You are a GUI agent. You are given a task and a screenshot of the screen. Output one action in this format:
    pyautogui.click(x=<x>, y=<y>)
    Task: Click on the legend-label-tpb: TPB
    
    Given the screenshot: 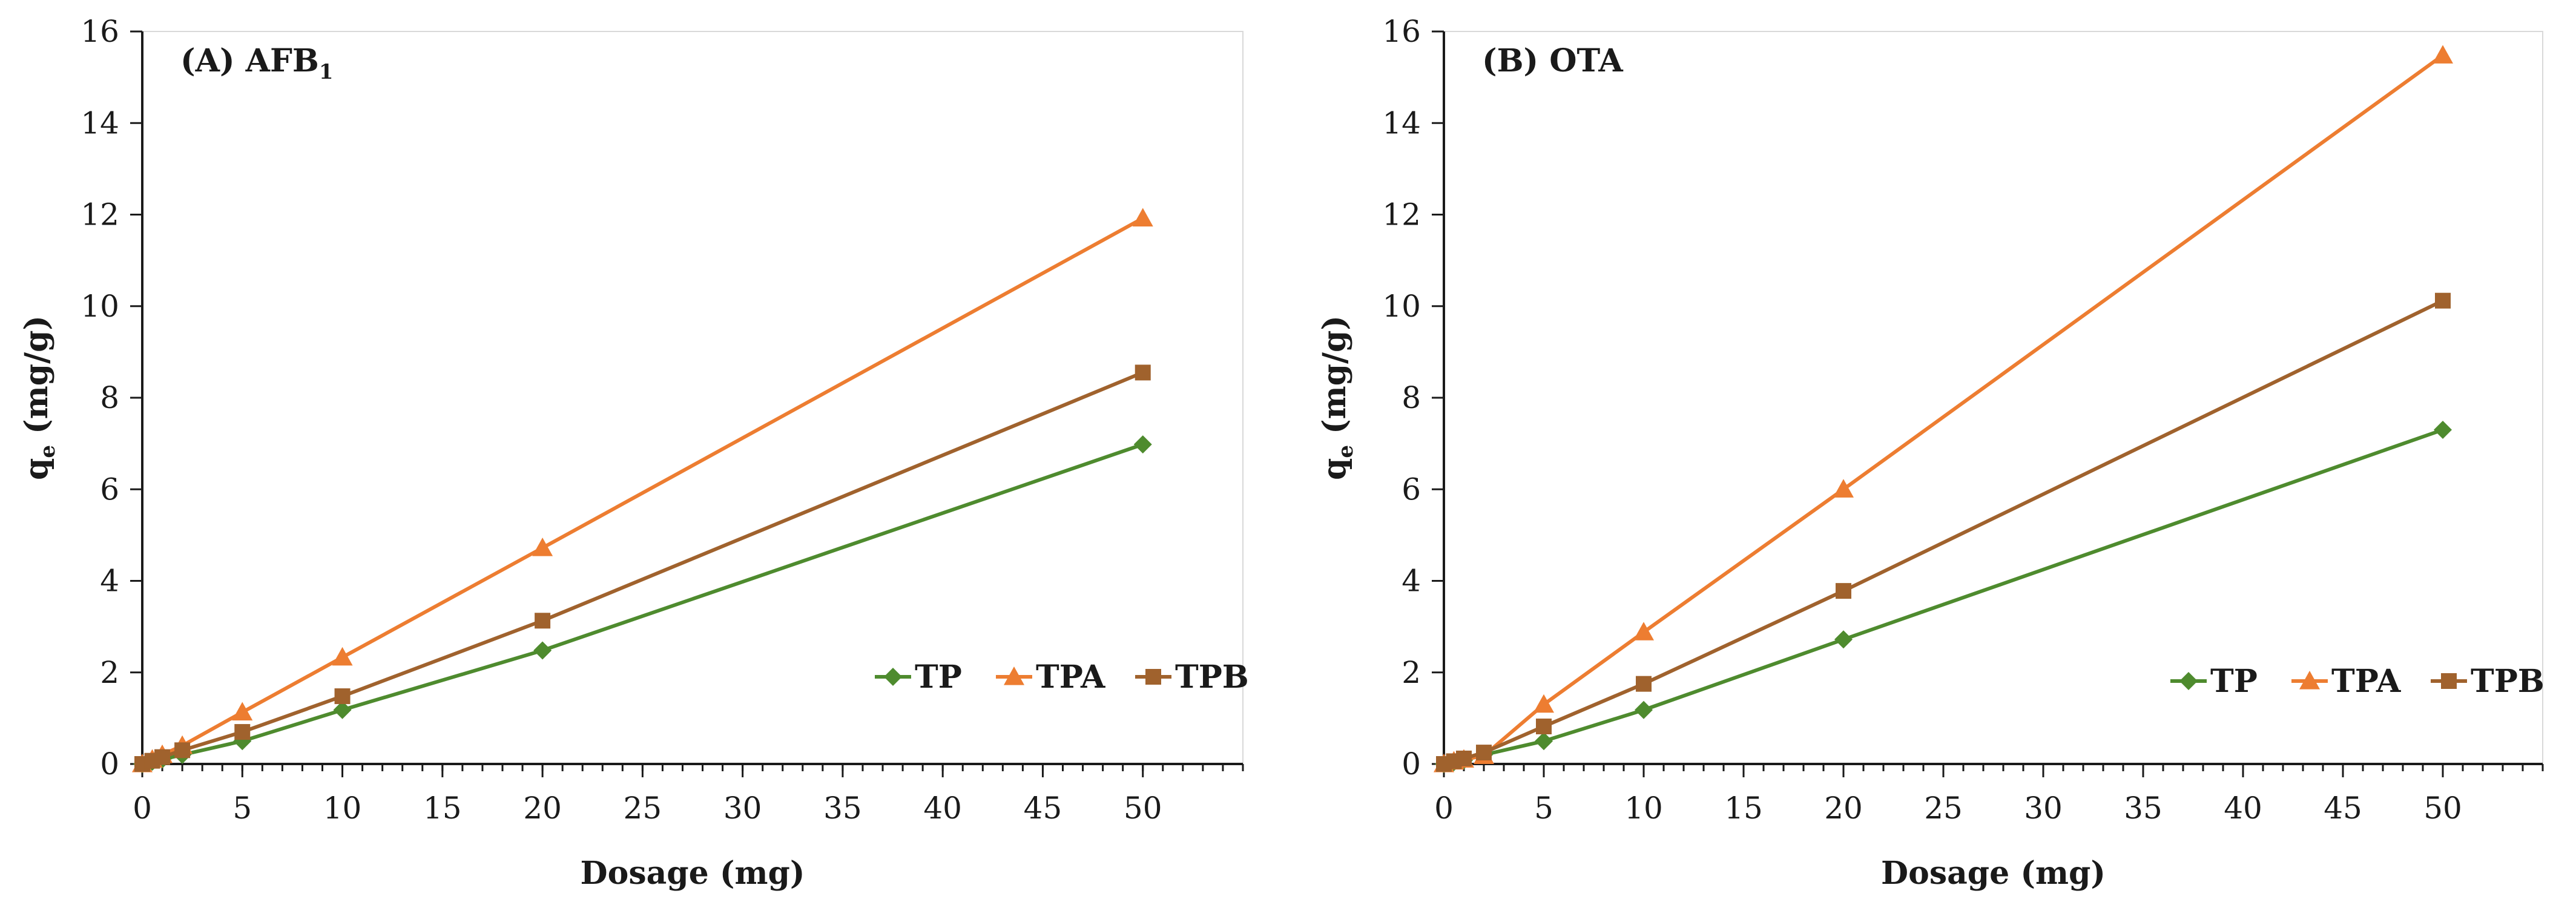 What is the action you would take?
    pyautogui.click(x=2508, y=681)
    